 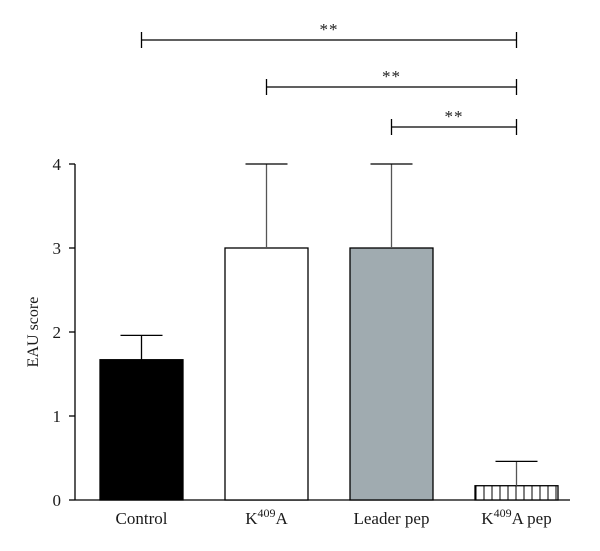 I want to click on y-tick-label: 4, so click(x=57, y=164).